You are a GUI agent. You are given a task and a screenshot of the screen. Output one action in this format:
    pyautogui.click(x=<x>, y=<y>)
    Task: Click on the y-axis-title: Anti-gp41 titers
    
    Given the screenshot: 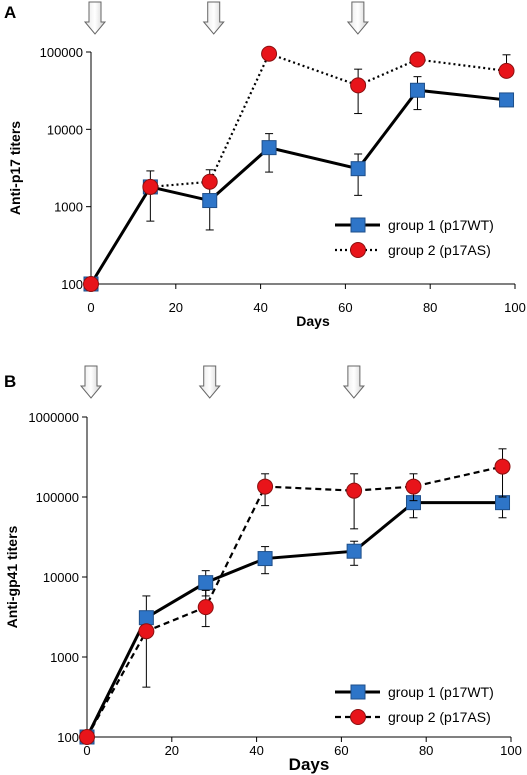 What is the action you would take?
    pyautogui.click(x=12, y=576)
    